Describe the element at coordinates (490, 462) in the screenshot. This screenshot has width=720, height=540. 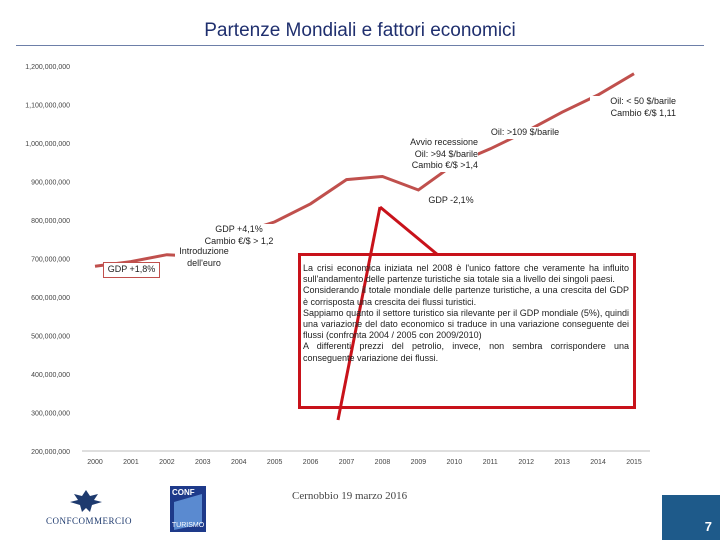
I see `x-tick-label: 2011` at that location.